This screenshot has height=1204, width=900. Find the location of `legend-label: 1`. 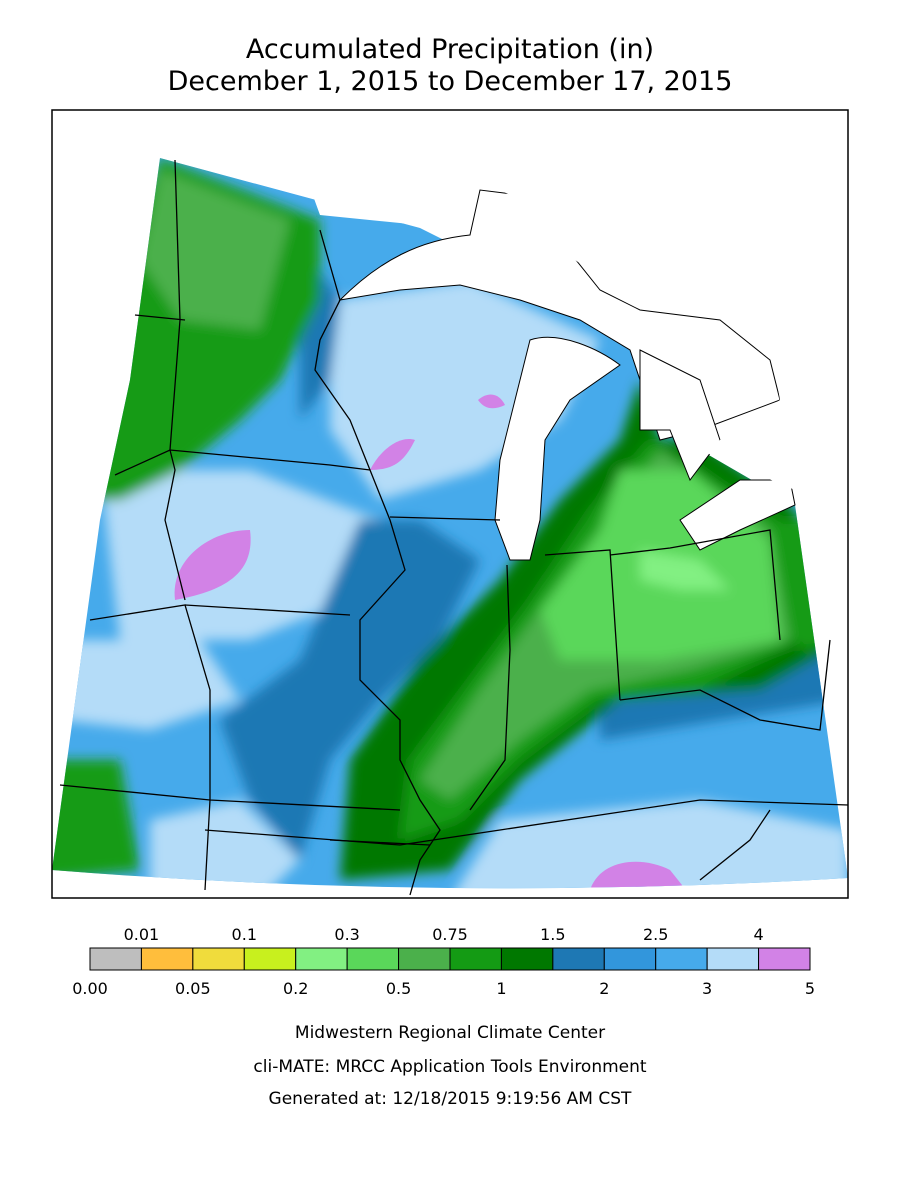

legend-label: 1 is located at coordinates (501, 988).